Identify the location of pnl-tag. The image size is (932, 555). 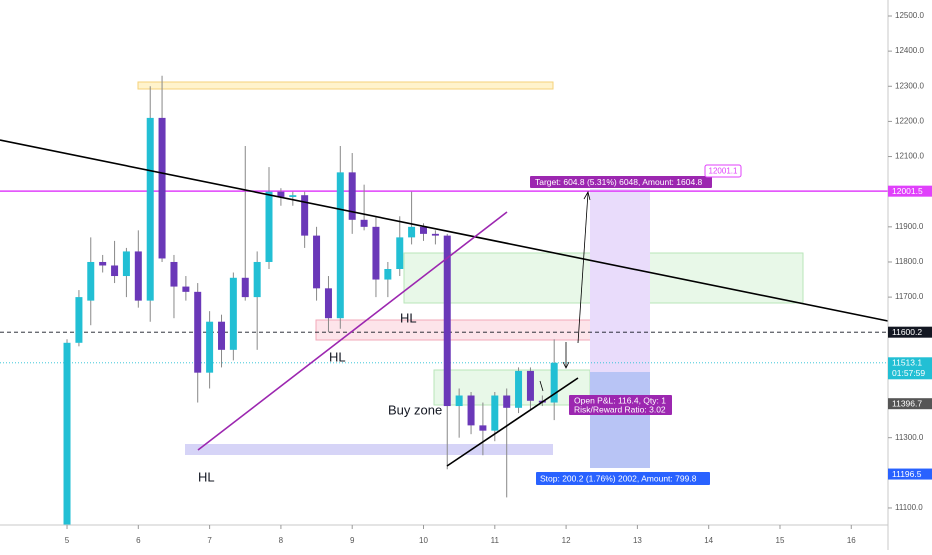
(620, 405).